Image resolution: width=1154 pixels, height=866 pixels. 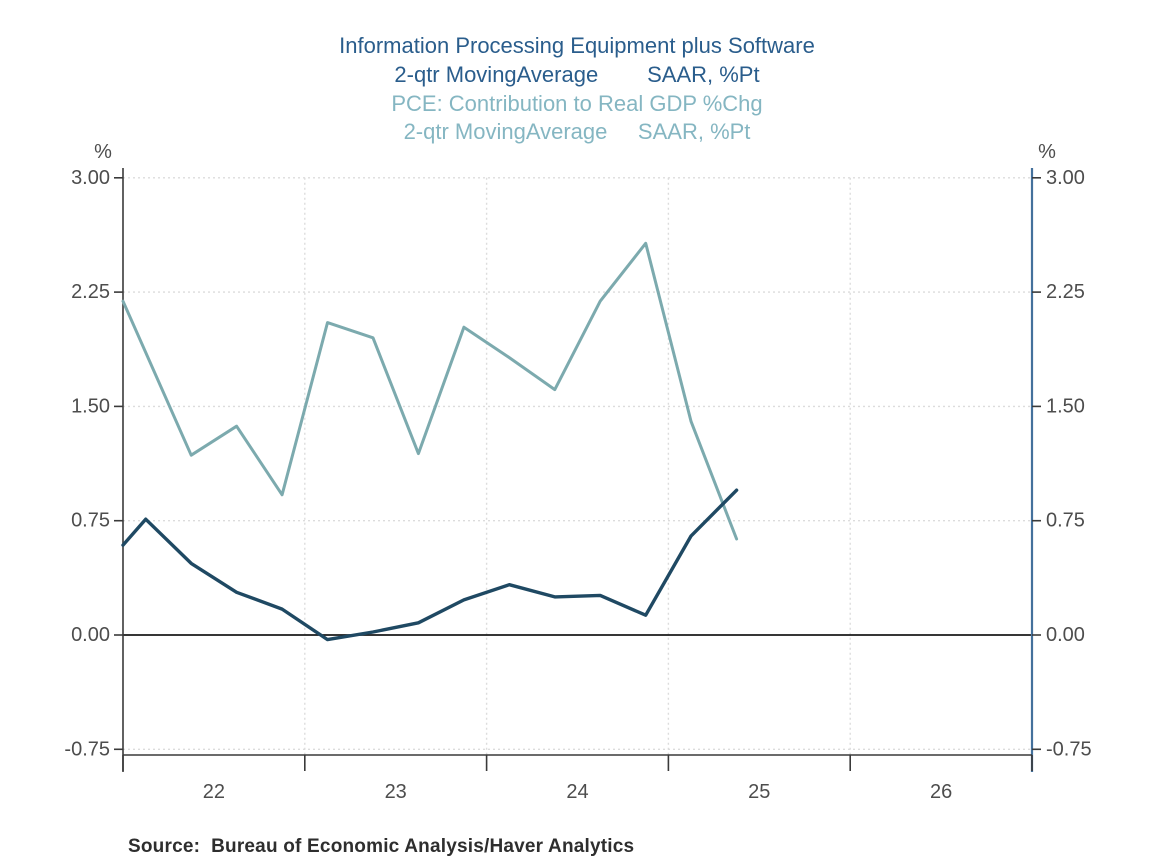 What do you see at coordinates (430, 565) in the screenshot?
I see `series-line-equipment` at bounding box center [430, 565].